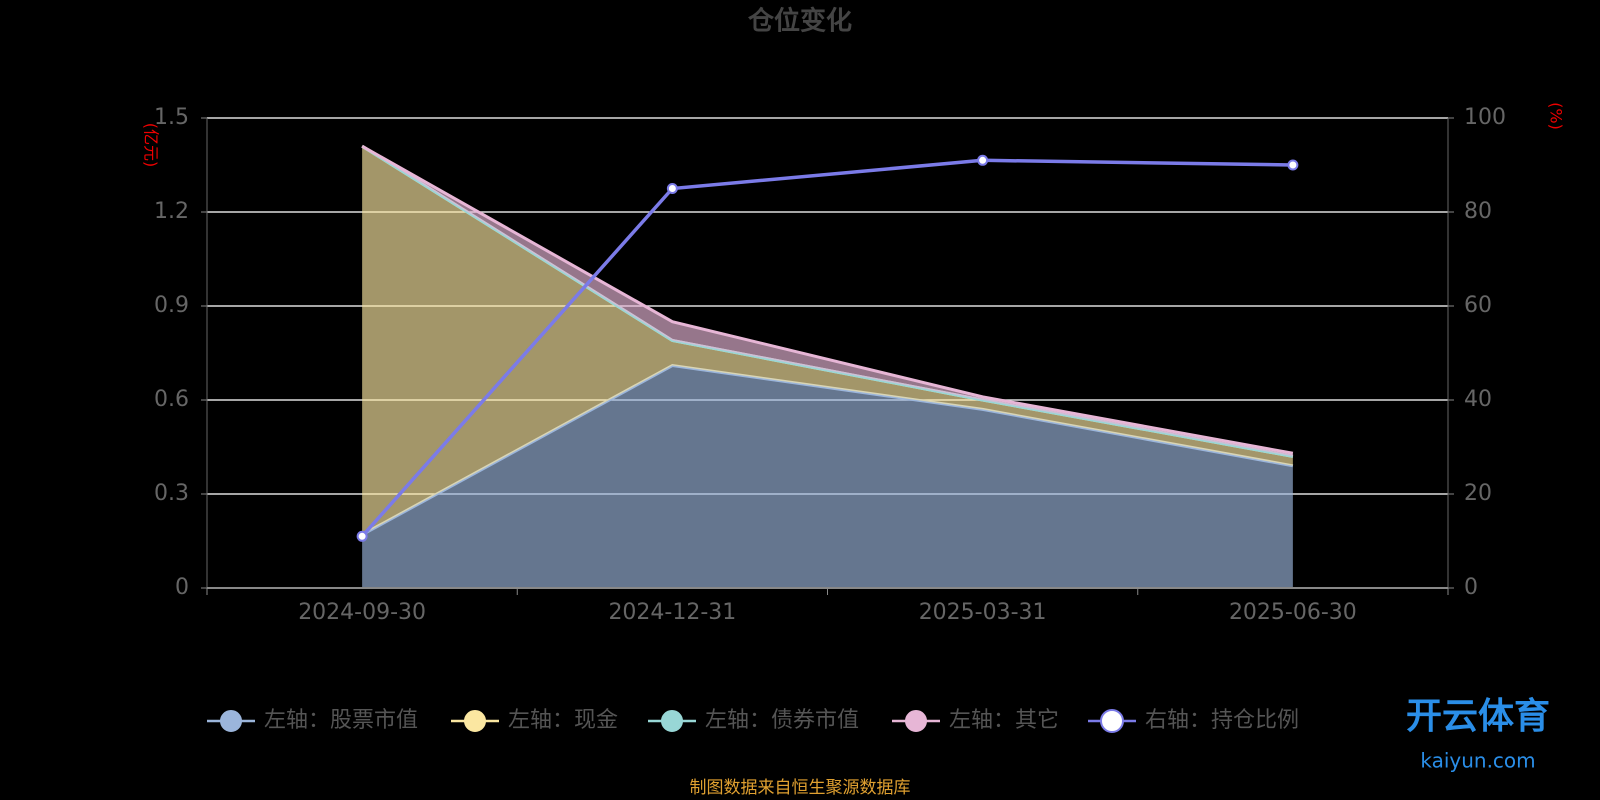  What do you see at coordinates (341, 720) in the screenshot?
I see `legend-label: 左轴：股票市值` at bounding box center [341, 720].